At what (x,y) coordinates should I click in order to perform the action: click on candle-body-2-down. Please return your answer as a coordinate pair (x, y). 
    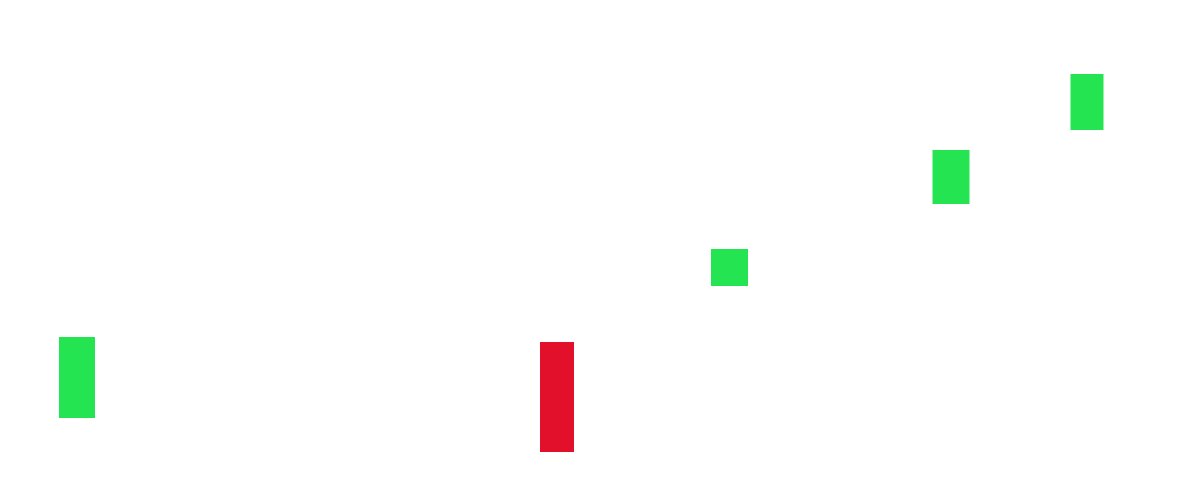
    Looking at the image, I should click on (557, 397).